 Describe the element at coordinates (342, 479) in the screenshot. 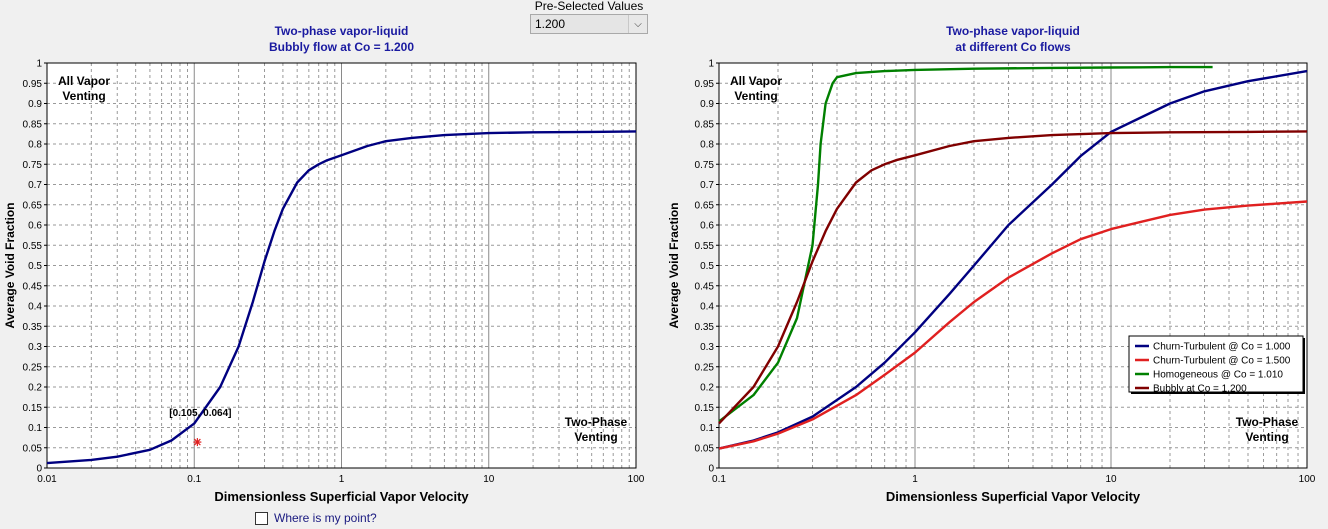

I see `c0-x-tick-label: 1` at that location.